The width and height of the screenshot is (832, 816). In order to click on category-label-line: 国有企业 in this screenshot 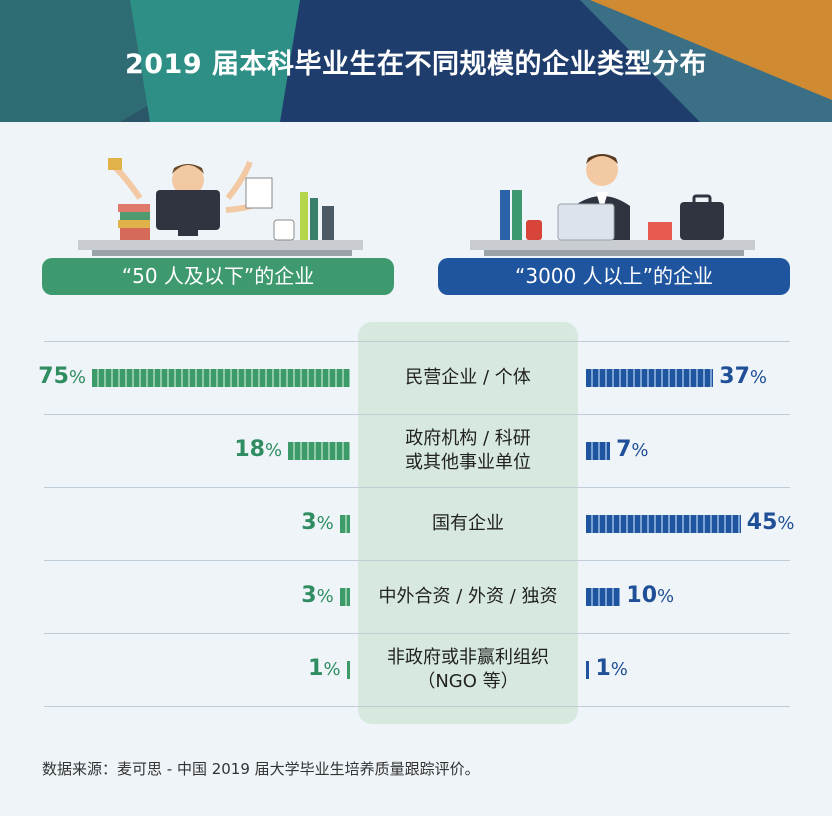, I will do `click(468, 523)`.